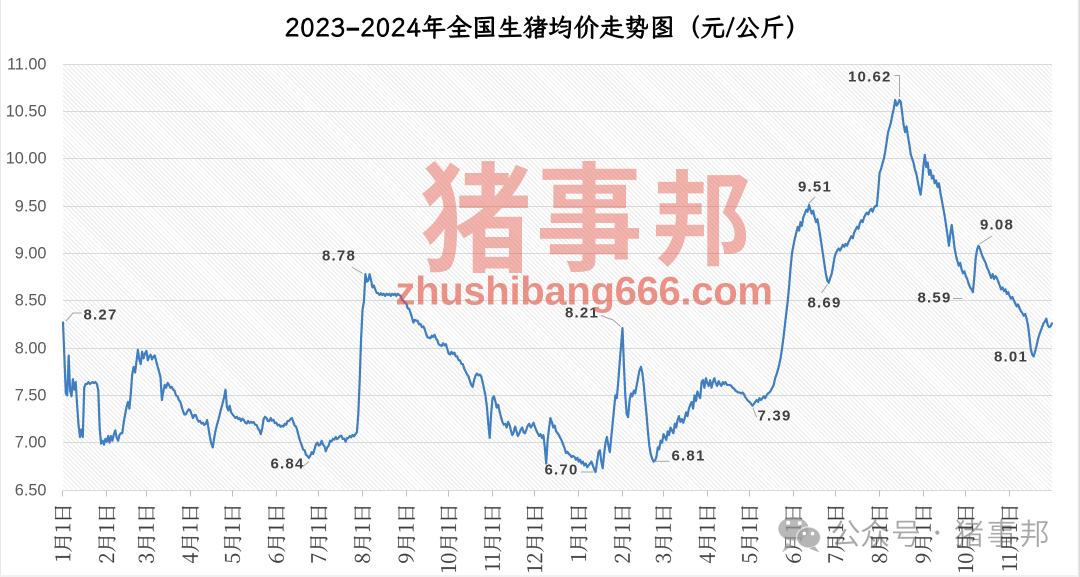 The image size is (1080, 577). I want to click on svg-text: 8.50, so click(31, 301).